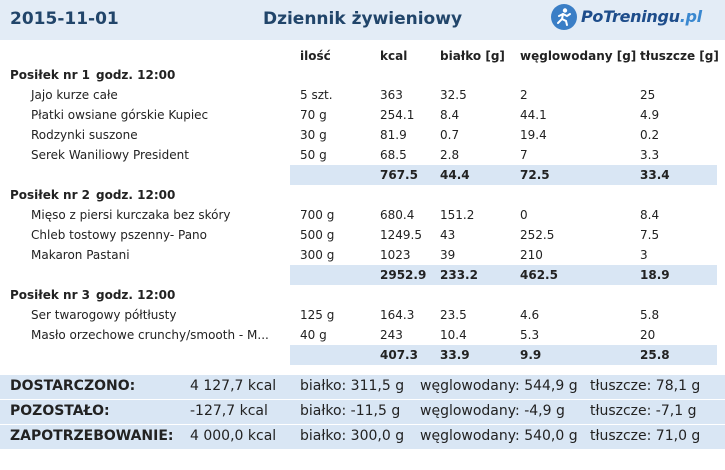 The height and width of the screenshot is (470, 725). Describe the element at coordinates (73, 386) in the screenshot. I see `totals-label: DOSTARCZONO:` at that location.